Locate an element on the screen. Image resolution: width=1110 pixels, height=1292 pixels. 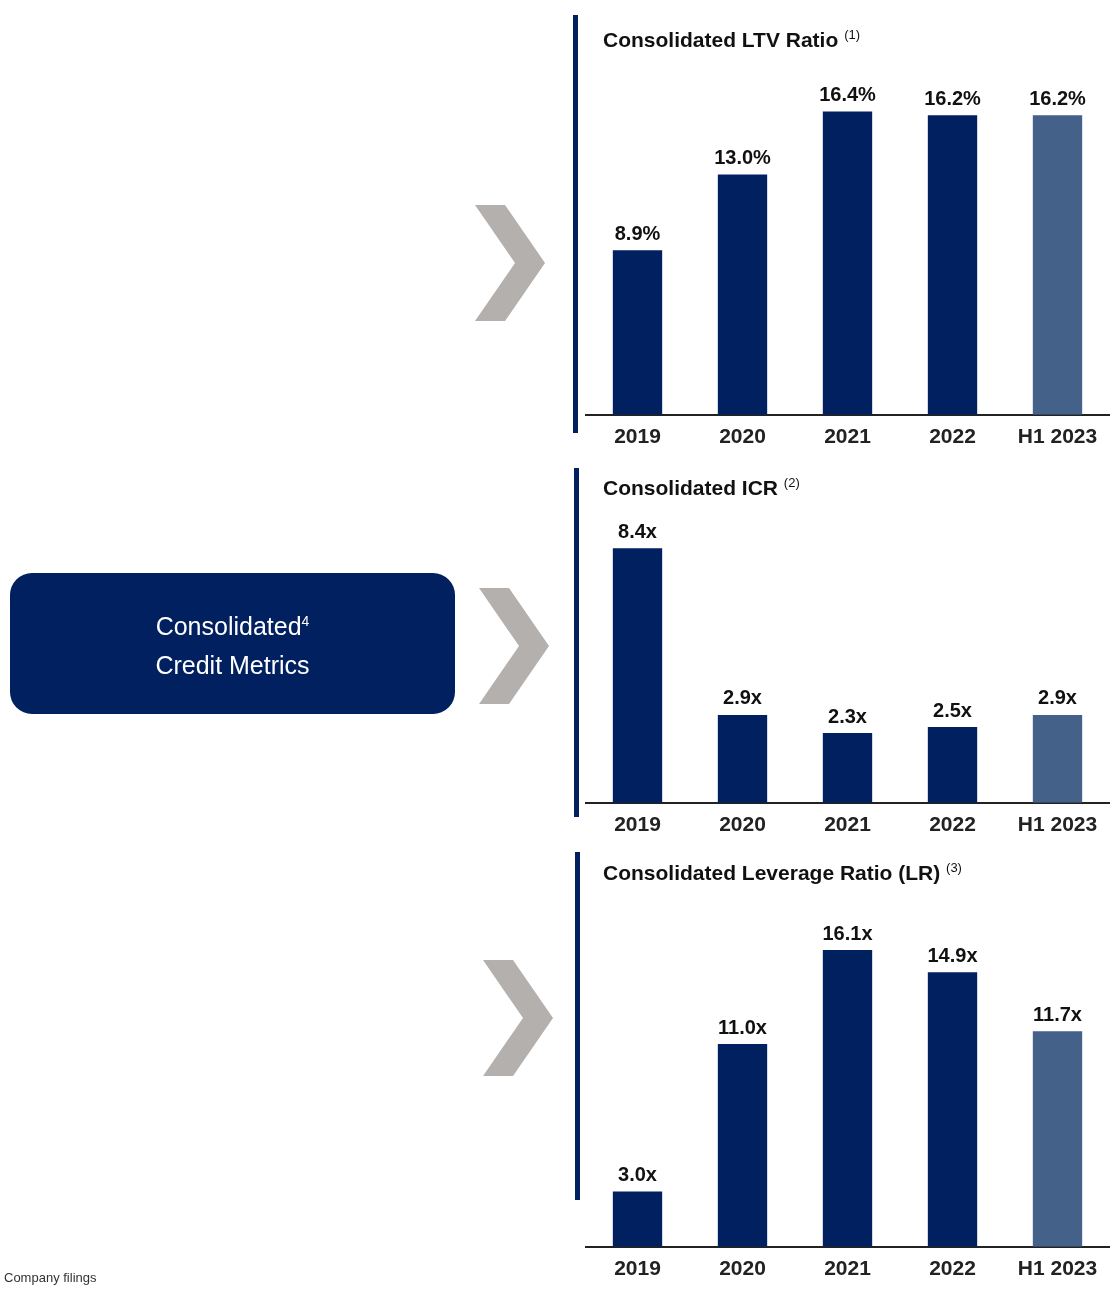
data-label: 16.1x is located at coordinates (847, 932).